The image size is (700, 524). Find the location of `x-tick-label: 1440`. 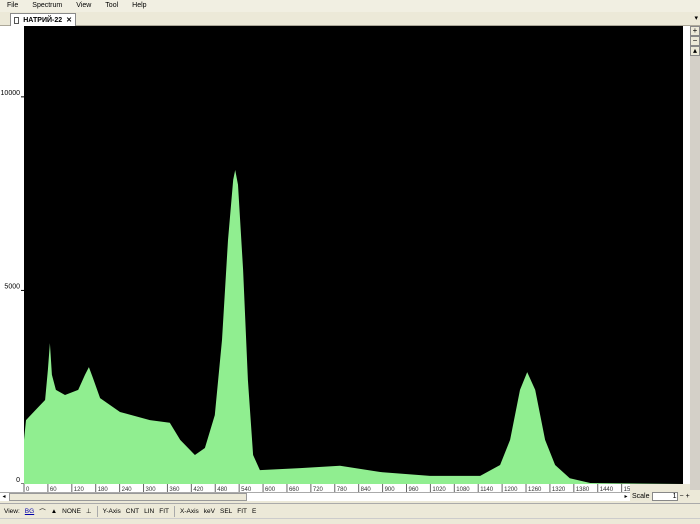

x-tick-label: 1440 is located at coordinates (607, 489).